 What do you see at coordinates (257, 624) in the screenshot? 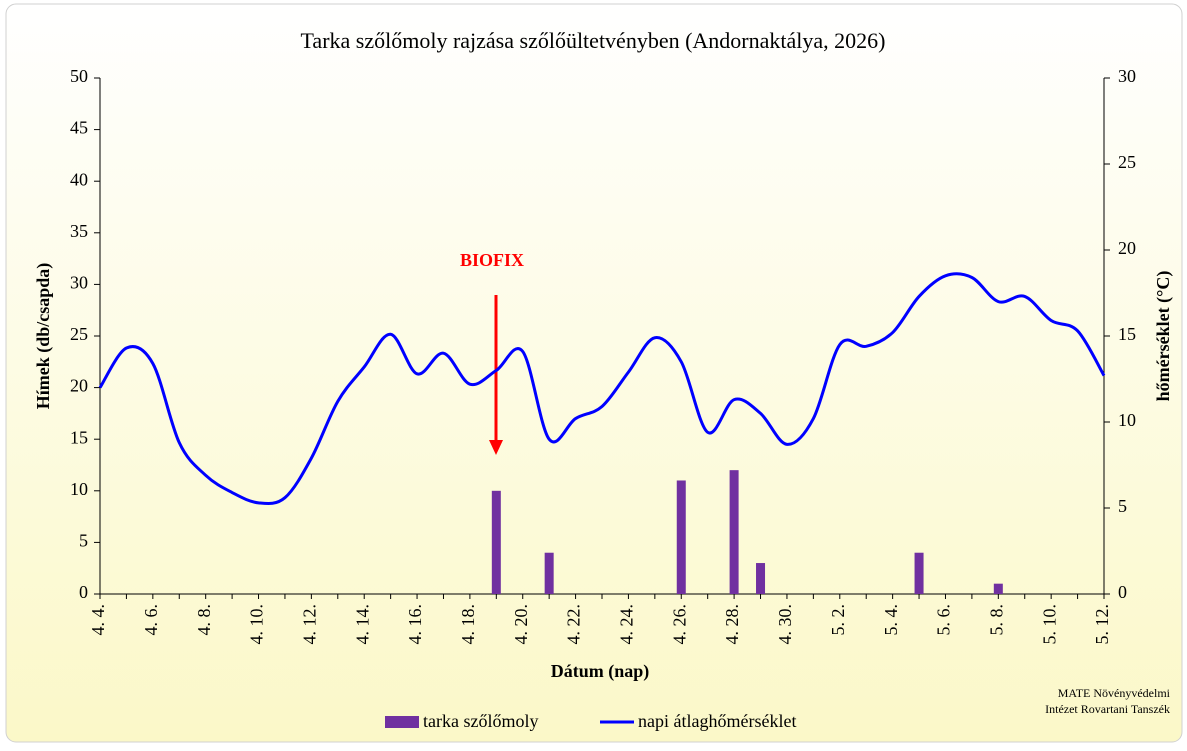
I see `x-tick-label: 4. 10.` at bounding box center [257, 624].